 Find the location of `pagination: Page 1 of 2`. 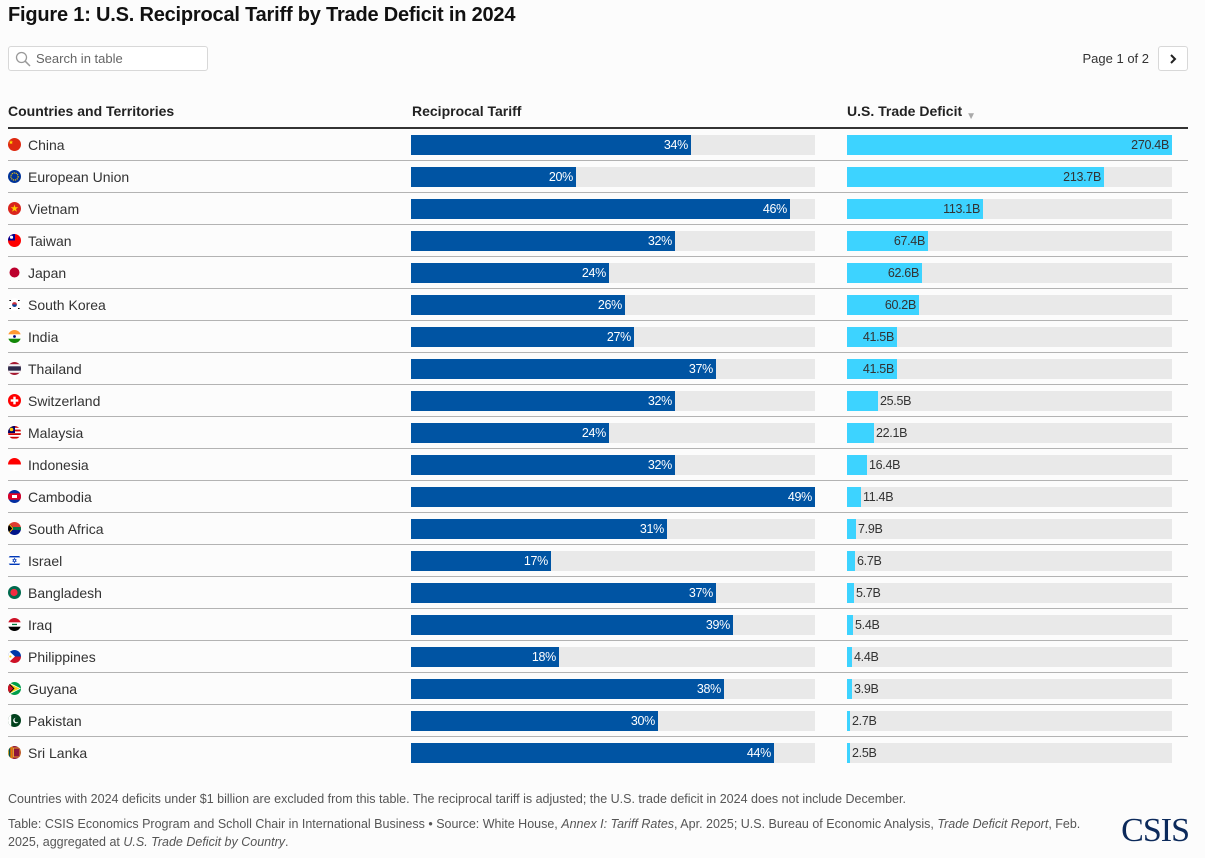

pagination: Page 1 of 2 is located at coordinates (1135, 58).